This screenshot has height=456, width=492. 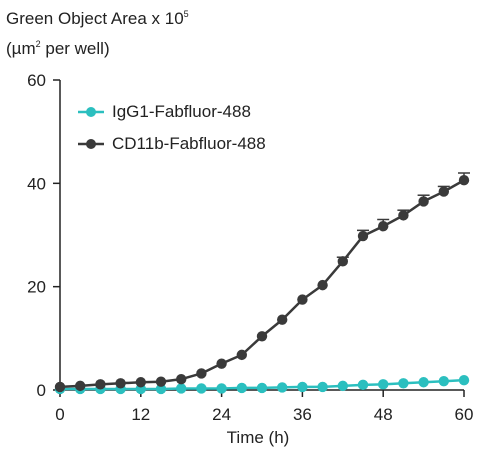 I want to click on y-tick-label-20: 20, so click(x=36, y=287).